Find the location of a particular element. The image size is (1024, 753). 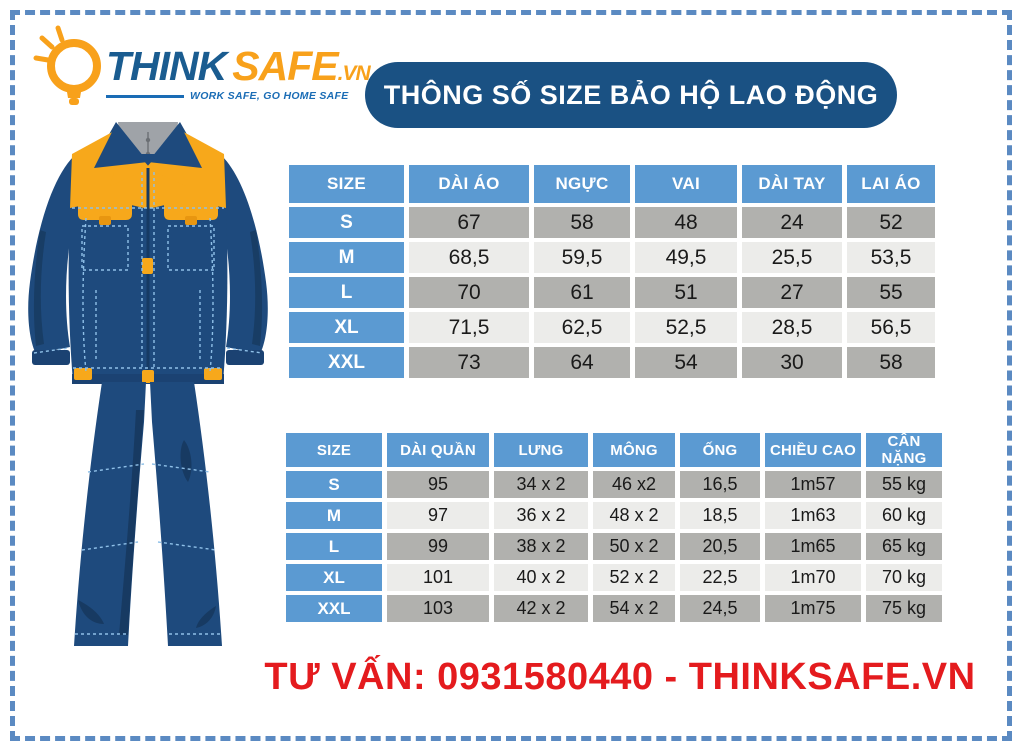

value-cell: 59,5 is located at coordinates (582, 257).